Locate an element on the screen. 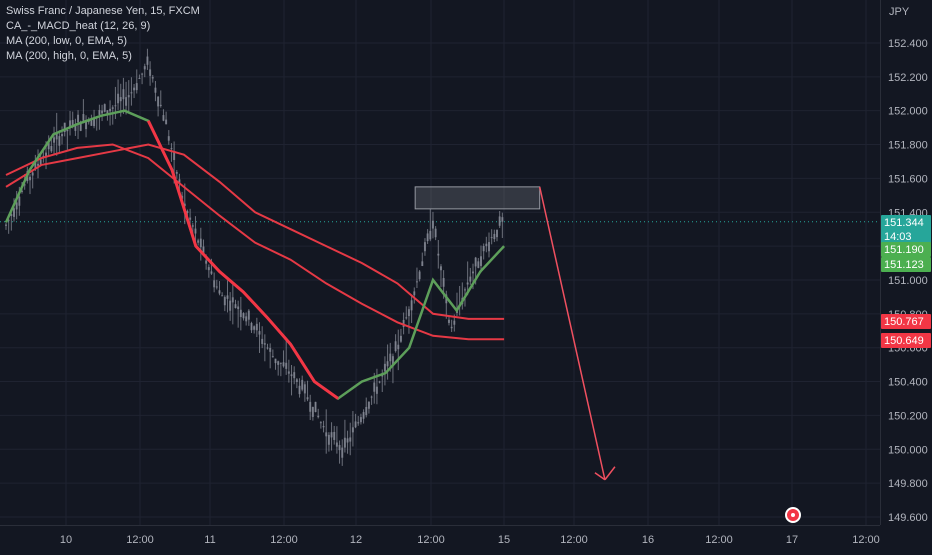  time-axis is located at coordinates (440, 538).